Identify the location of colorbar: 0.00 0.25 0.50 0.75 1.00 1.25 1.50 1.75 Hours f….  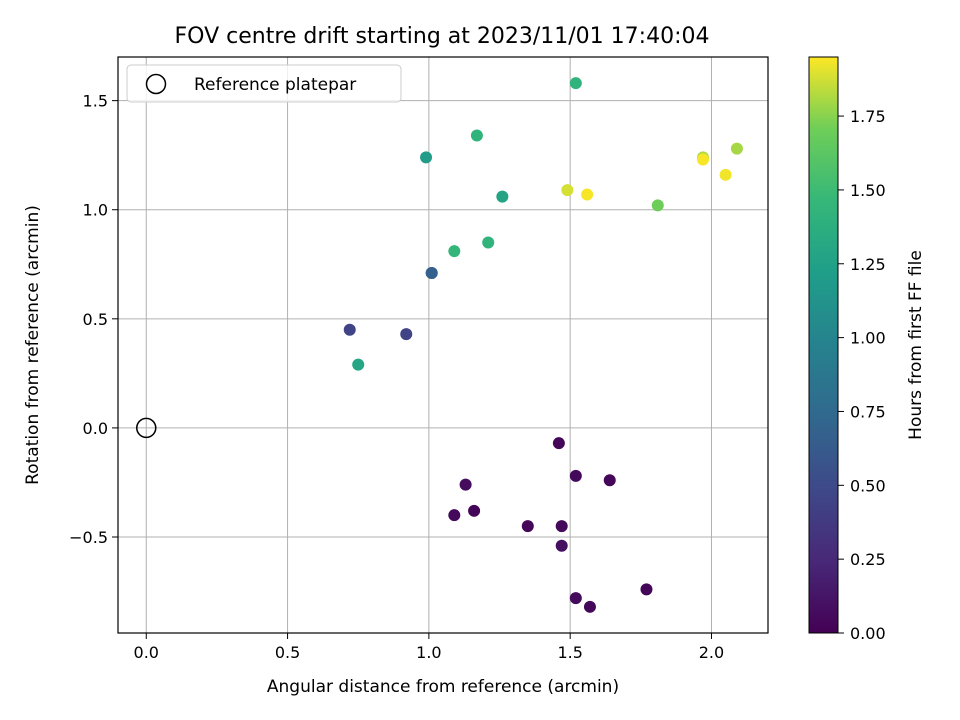
(867, 349).